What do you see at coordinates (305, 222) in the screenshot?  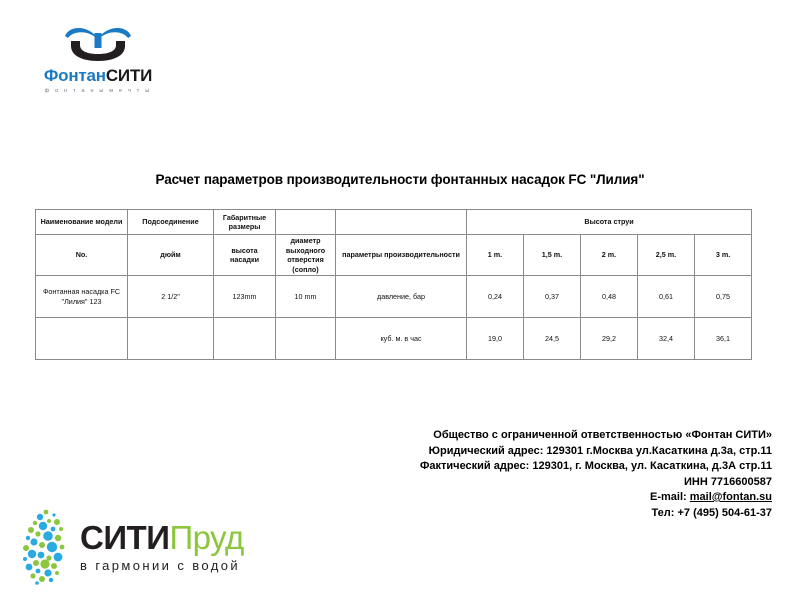 I see `header-nozzle-empty` at bounding box center [305, 222].